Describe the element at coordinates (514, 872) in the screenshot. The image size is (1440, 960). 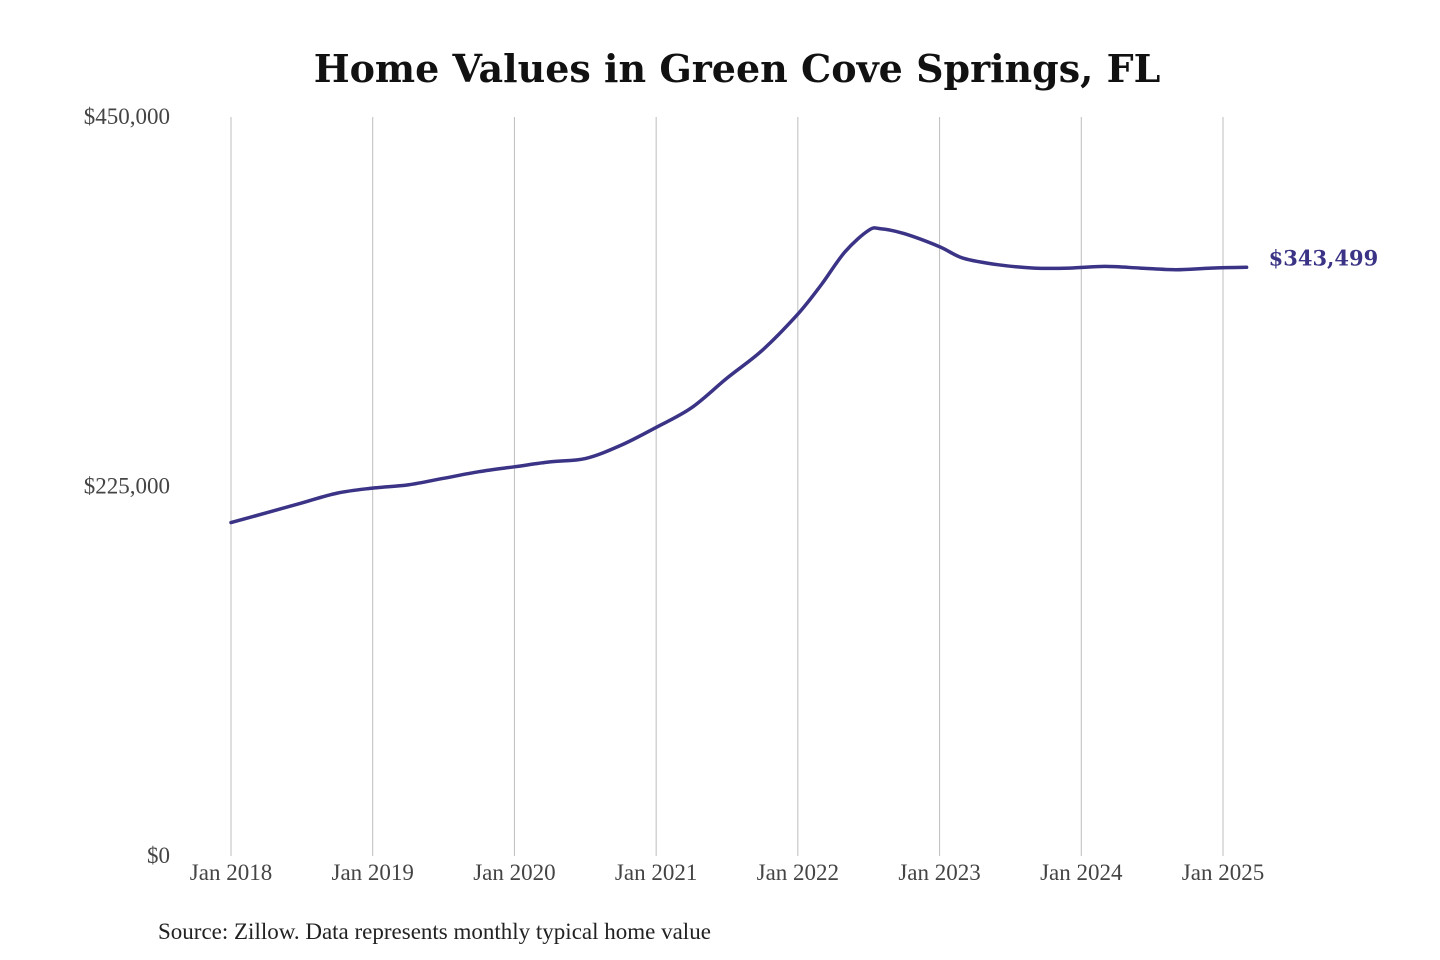
I see `x-tick-label: Jan 2020` at that location.